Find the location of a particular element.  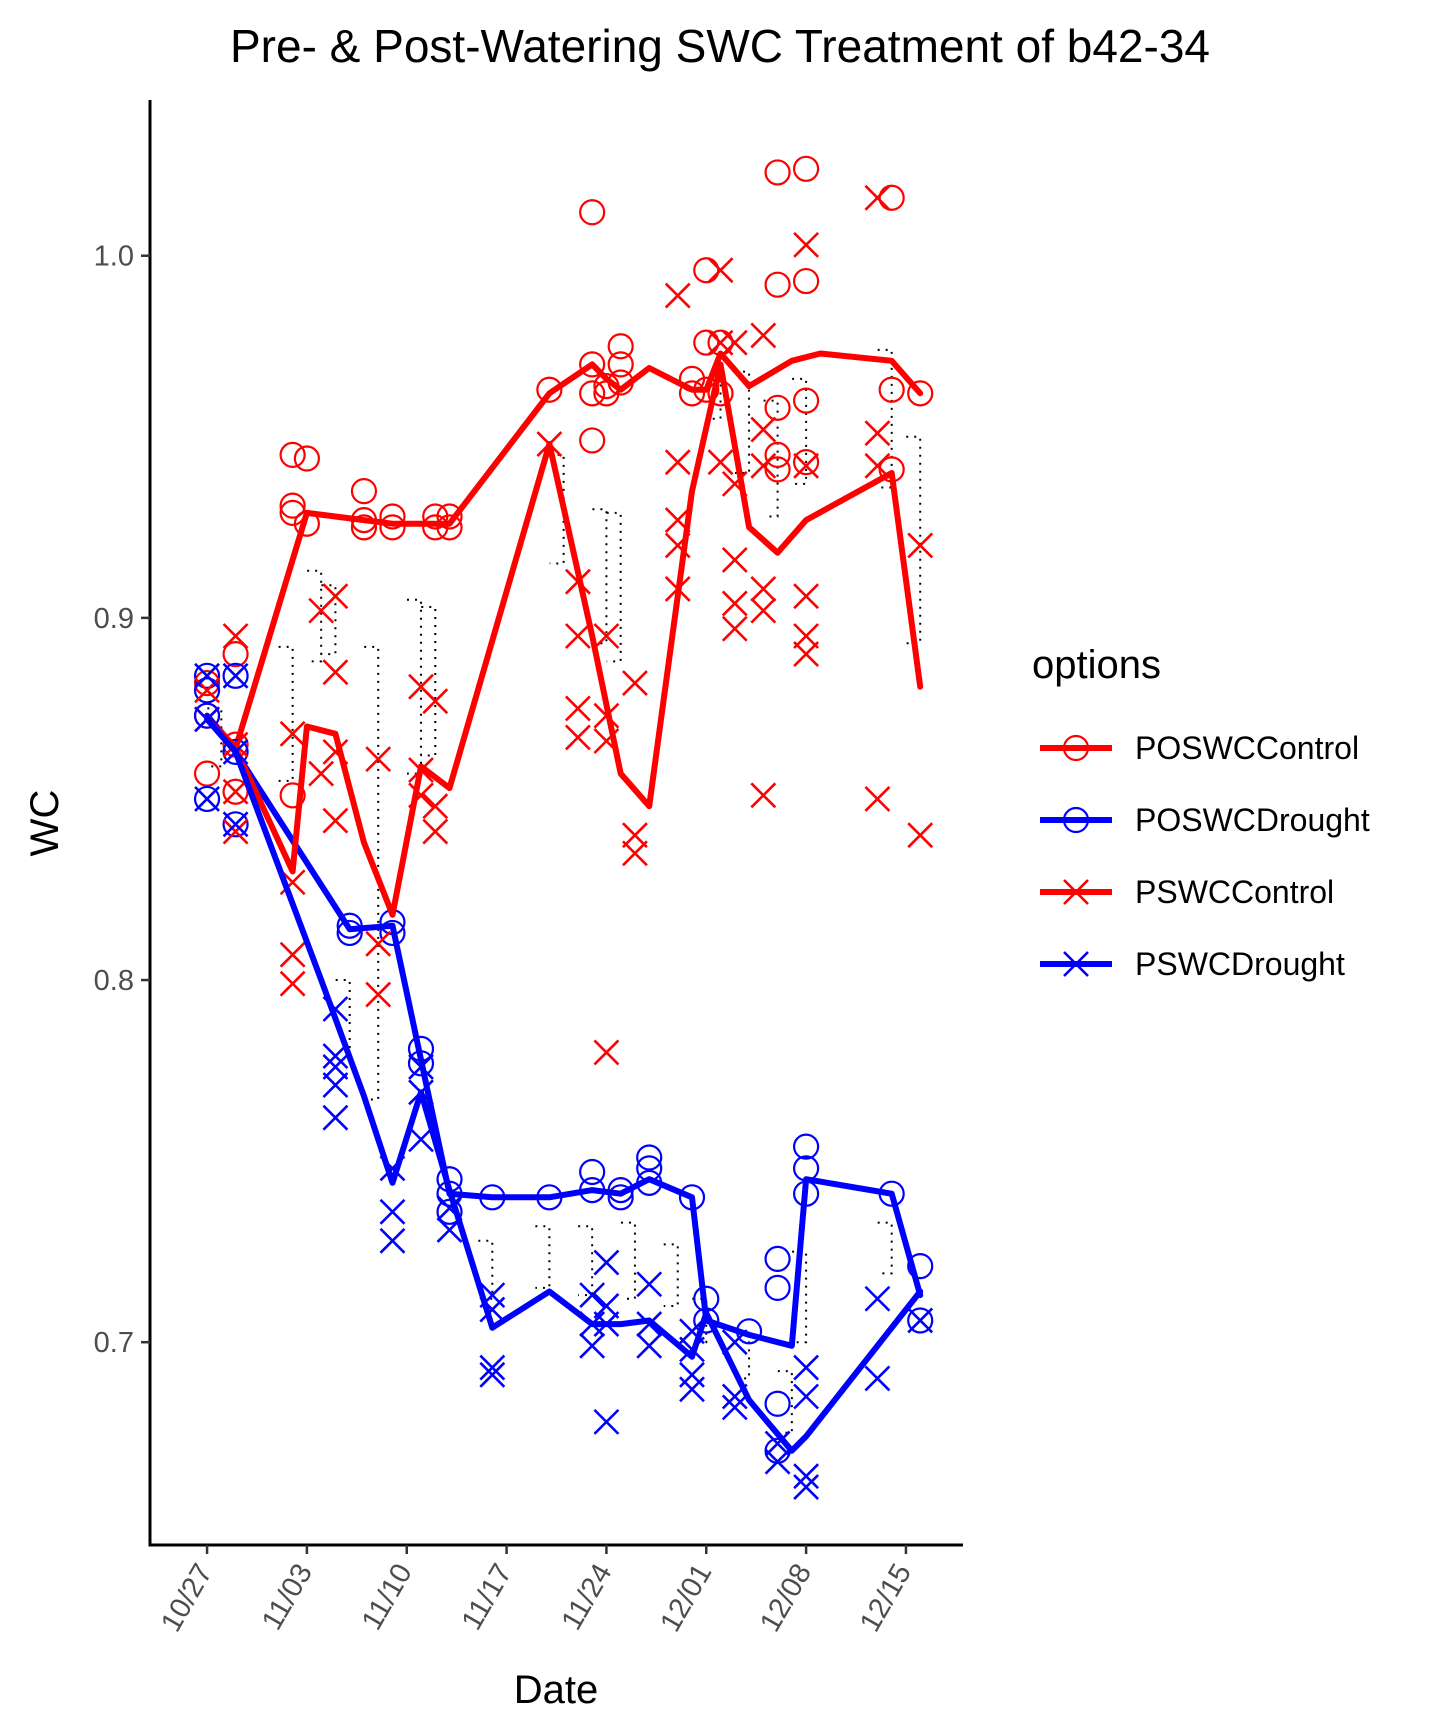

y-axis-title: WC is located at coordinates (45, 823).